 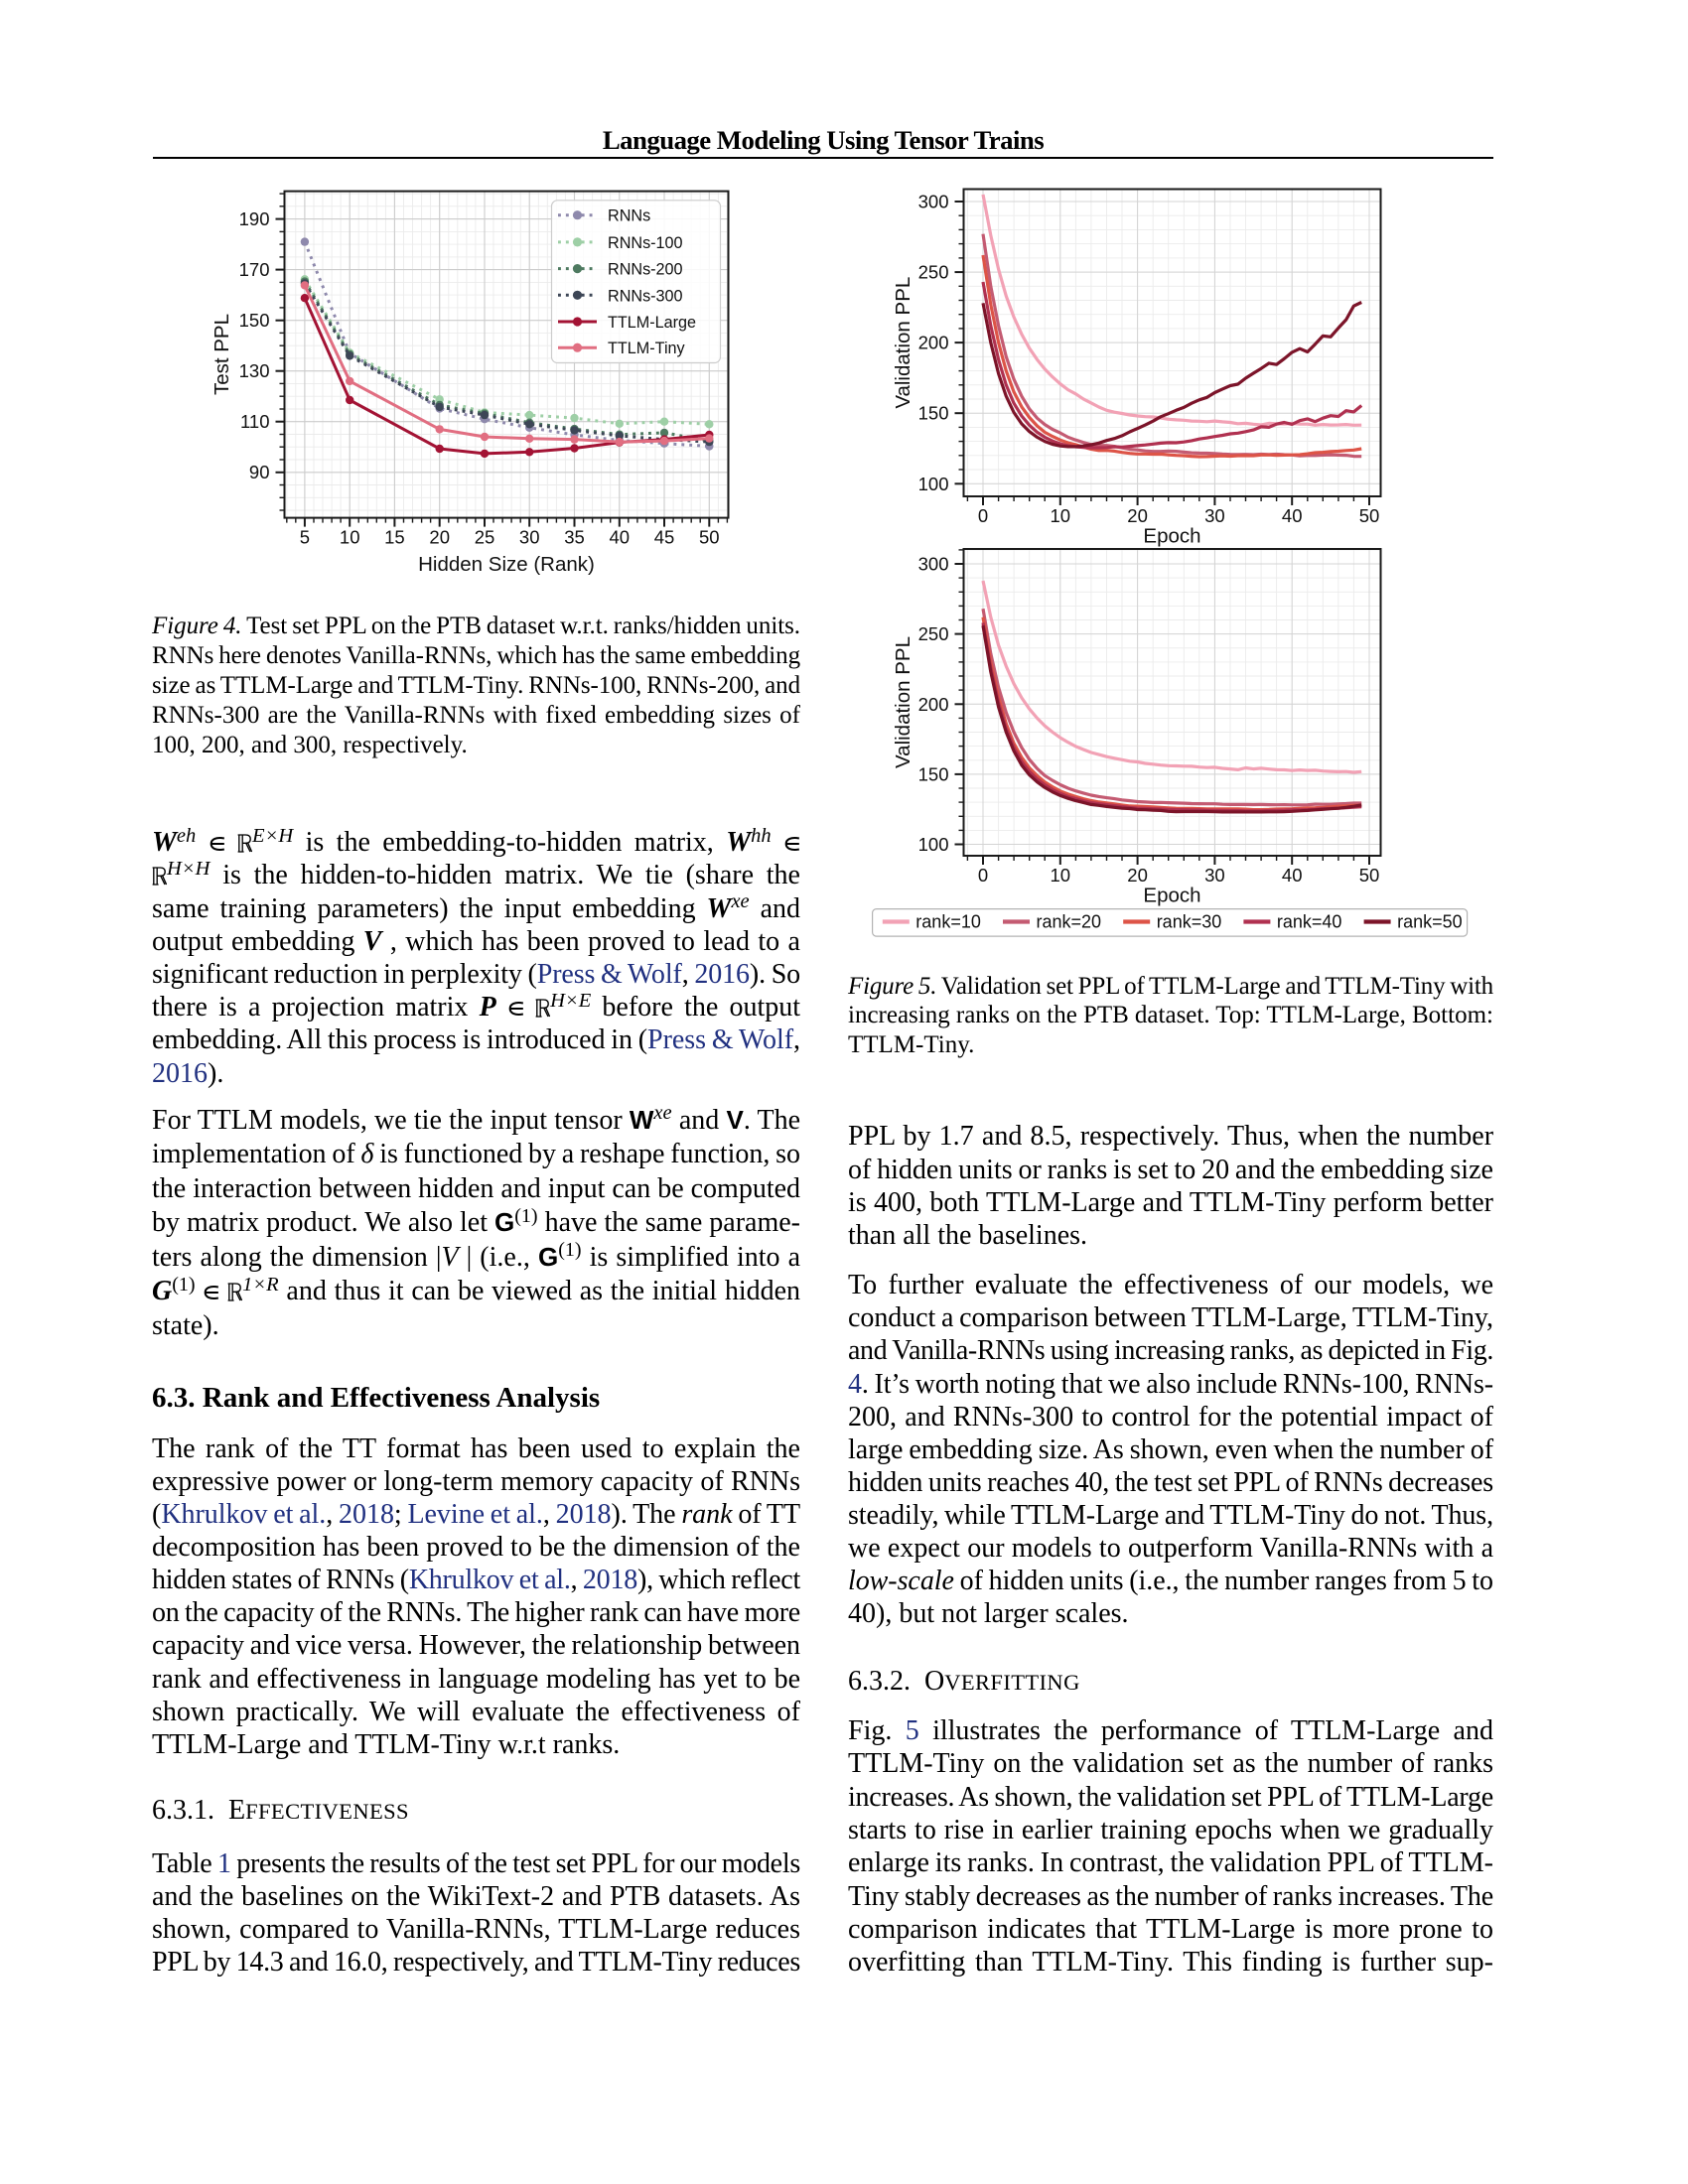 I want to click on svg-text: rank=50, so click(x=1430, y=922).